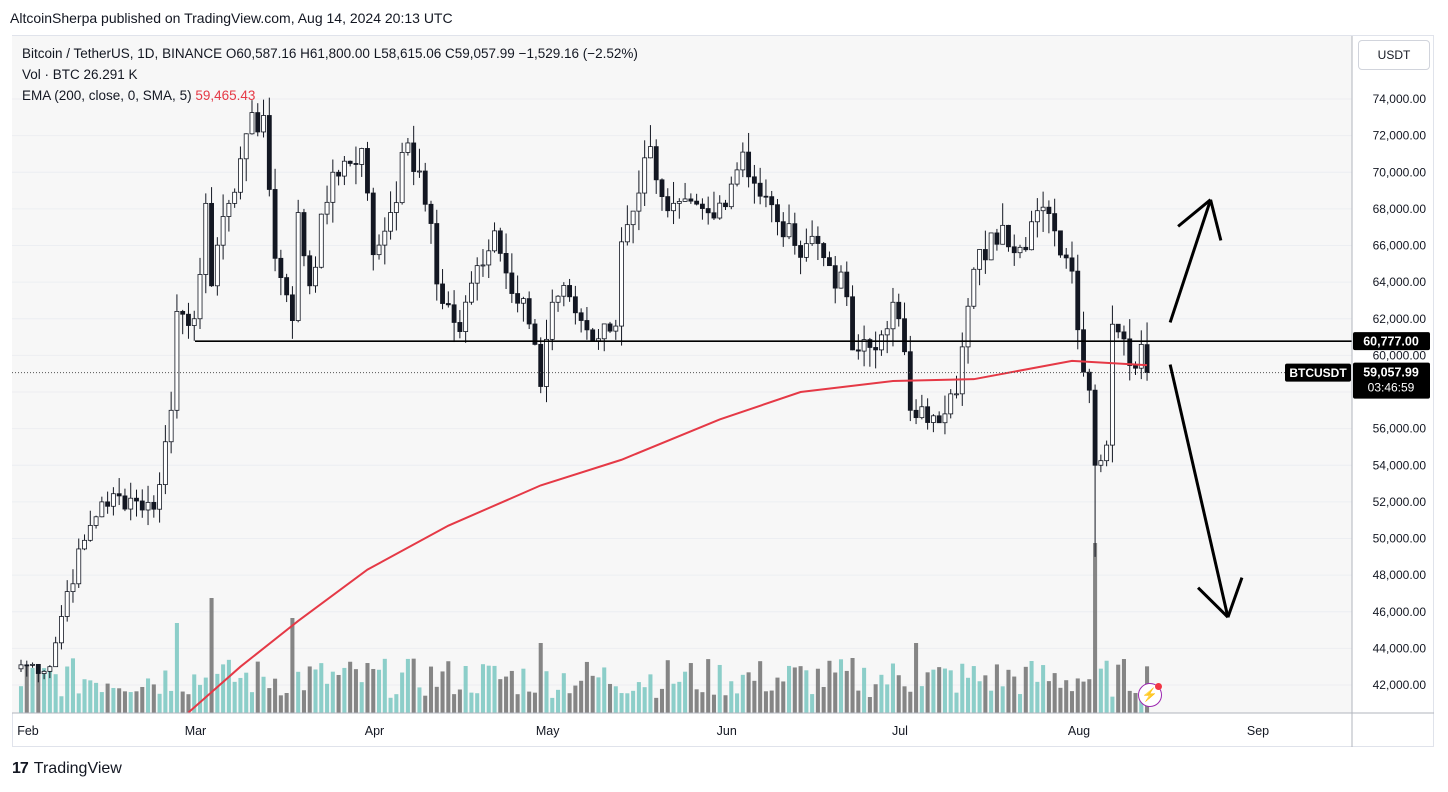 The height and width of the screenshot is (792, 1448). What do you see at coordinates (1400, 246) in the screenshot?
I see `price-tick-label: 66,000.00` at bounding box center [1400, 246].